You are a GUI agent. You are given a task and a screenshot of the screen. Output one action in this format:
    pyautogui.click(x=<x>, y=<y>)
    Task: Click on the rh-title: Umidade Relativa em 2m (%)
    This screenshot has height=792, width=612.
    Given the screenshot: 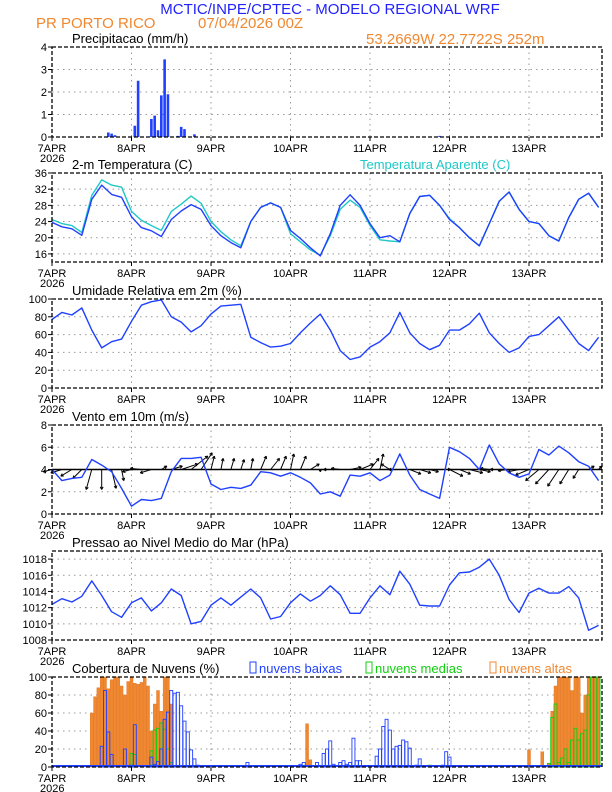 What is the action you would take?
    pyautogui.click(x=157, y=290)
    